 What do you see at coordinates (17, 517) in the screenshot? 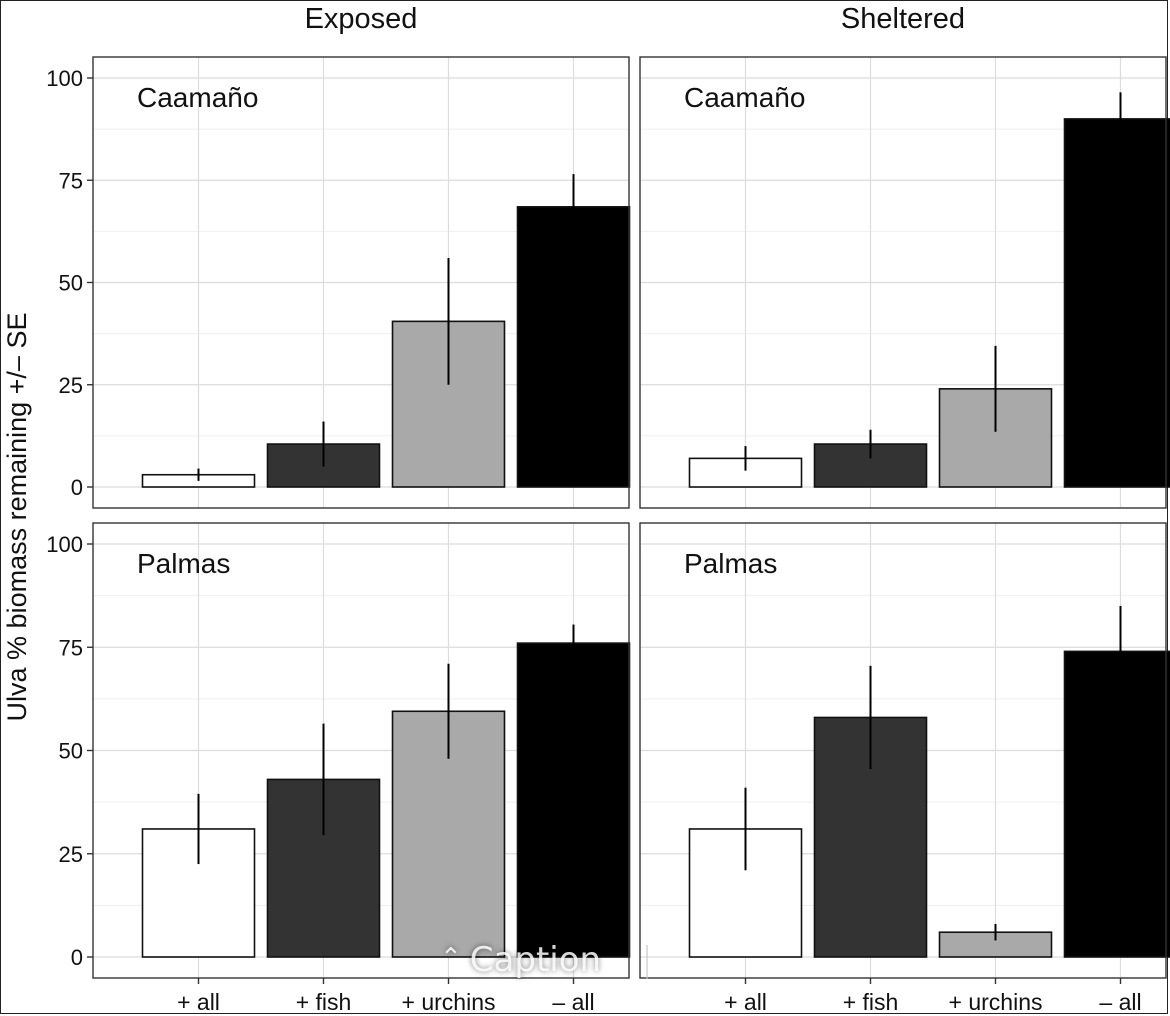
I see `y-axis-title: Ulva % biomass remaining +/– SE` at bounding box center [17, 517].